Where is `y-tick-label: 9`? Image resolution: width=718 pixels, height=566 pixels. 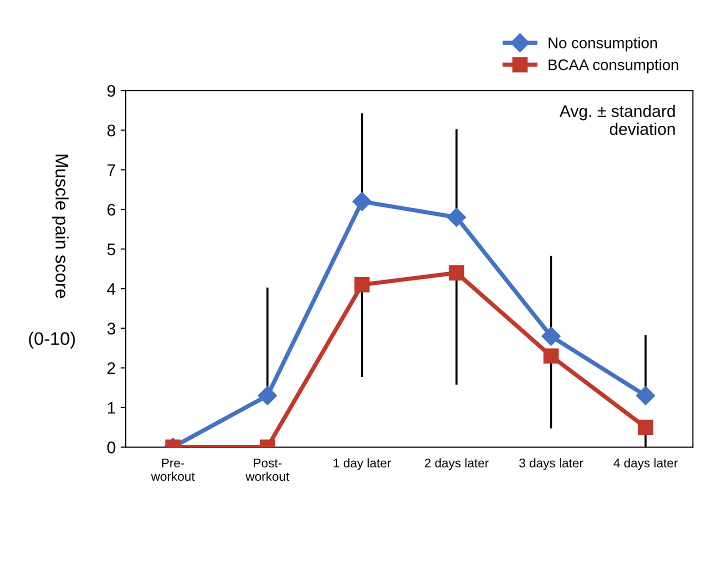 y-tick-label: 9 is located at coordinates (111, 90).